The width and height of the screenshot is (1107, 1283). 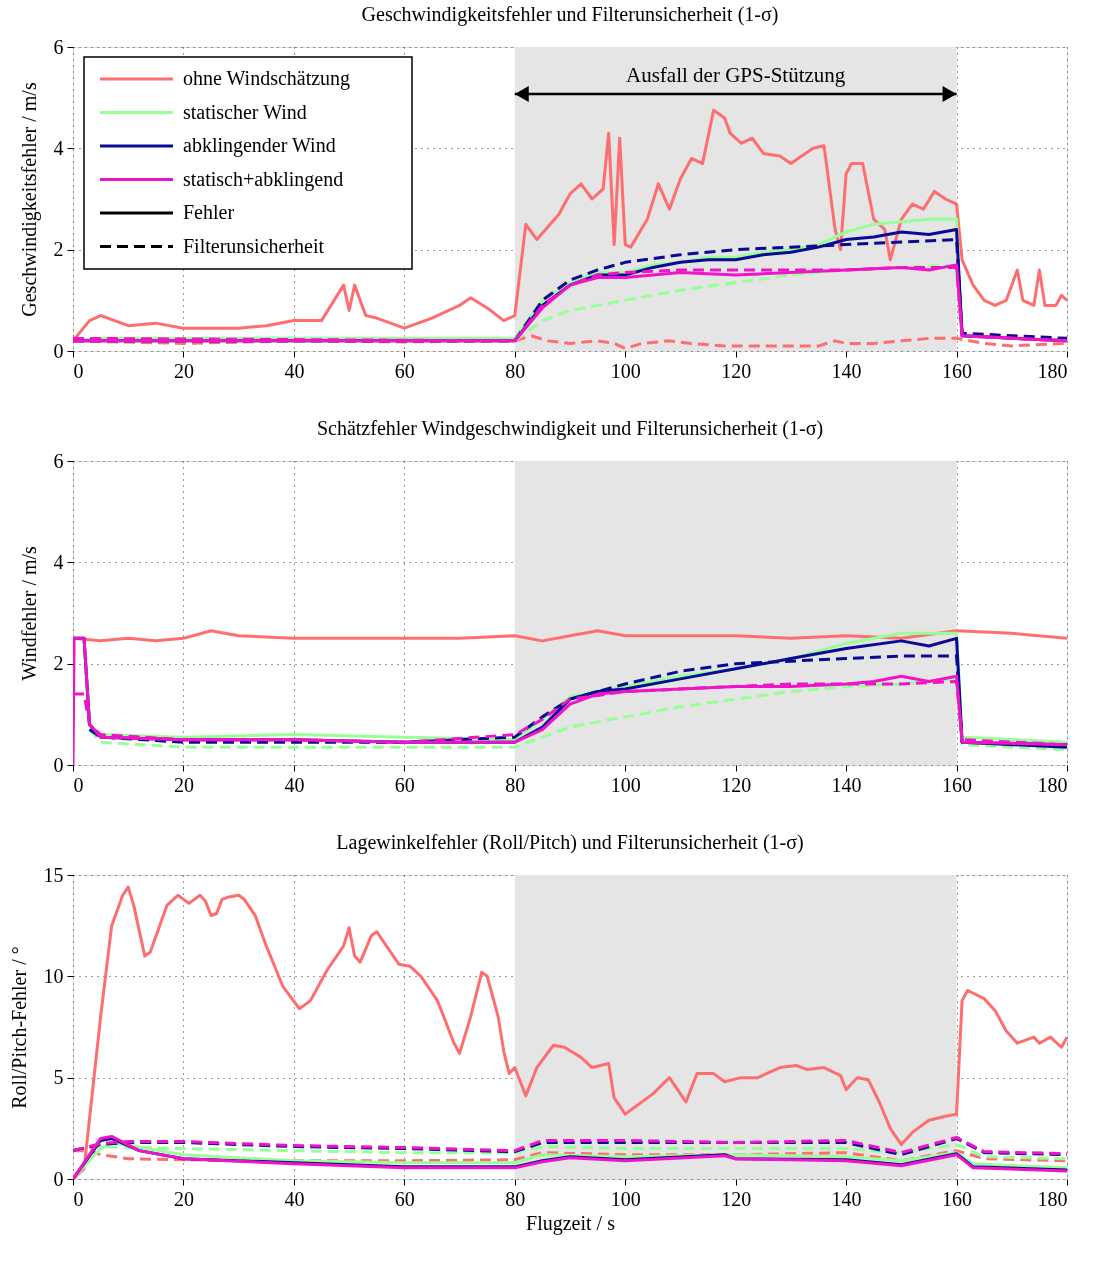 I want to click on chart-title: Schätzfehler Windgeschwindigkeit und Filterunsicherheit (1-σ), so click(x=570, y=428).